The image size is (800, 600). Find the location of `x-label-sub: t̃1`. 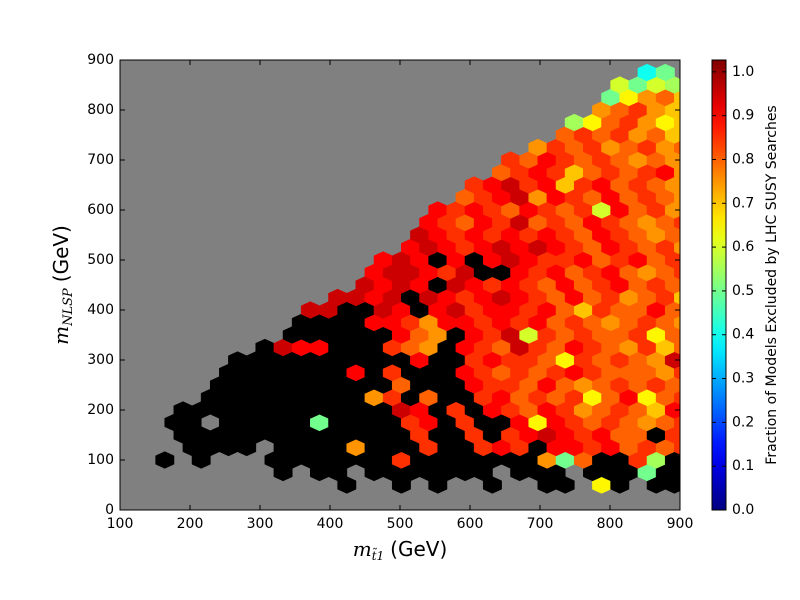

x-label-sub: t̃1 is located at coordinates (378, 555).